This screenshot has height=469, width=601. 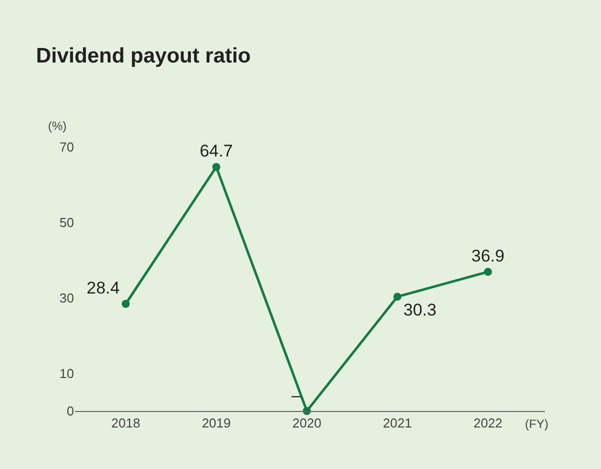 I want to click on x-tick-label: 2020, so click(x=307, y=423).